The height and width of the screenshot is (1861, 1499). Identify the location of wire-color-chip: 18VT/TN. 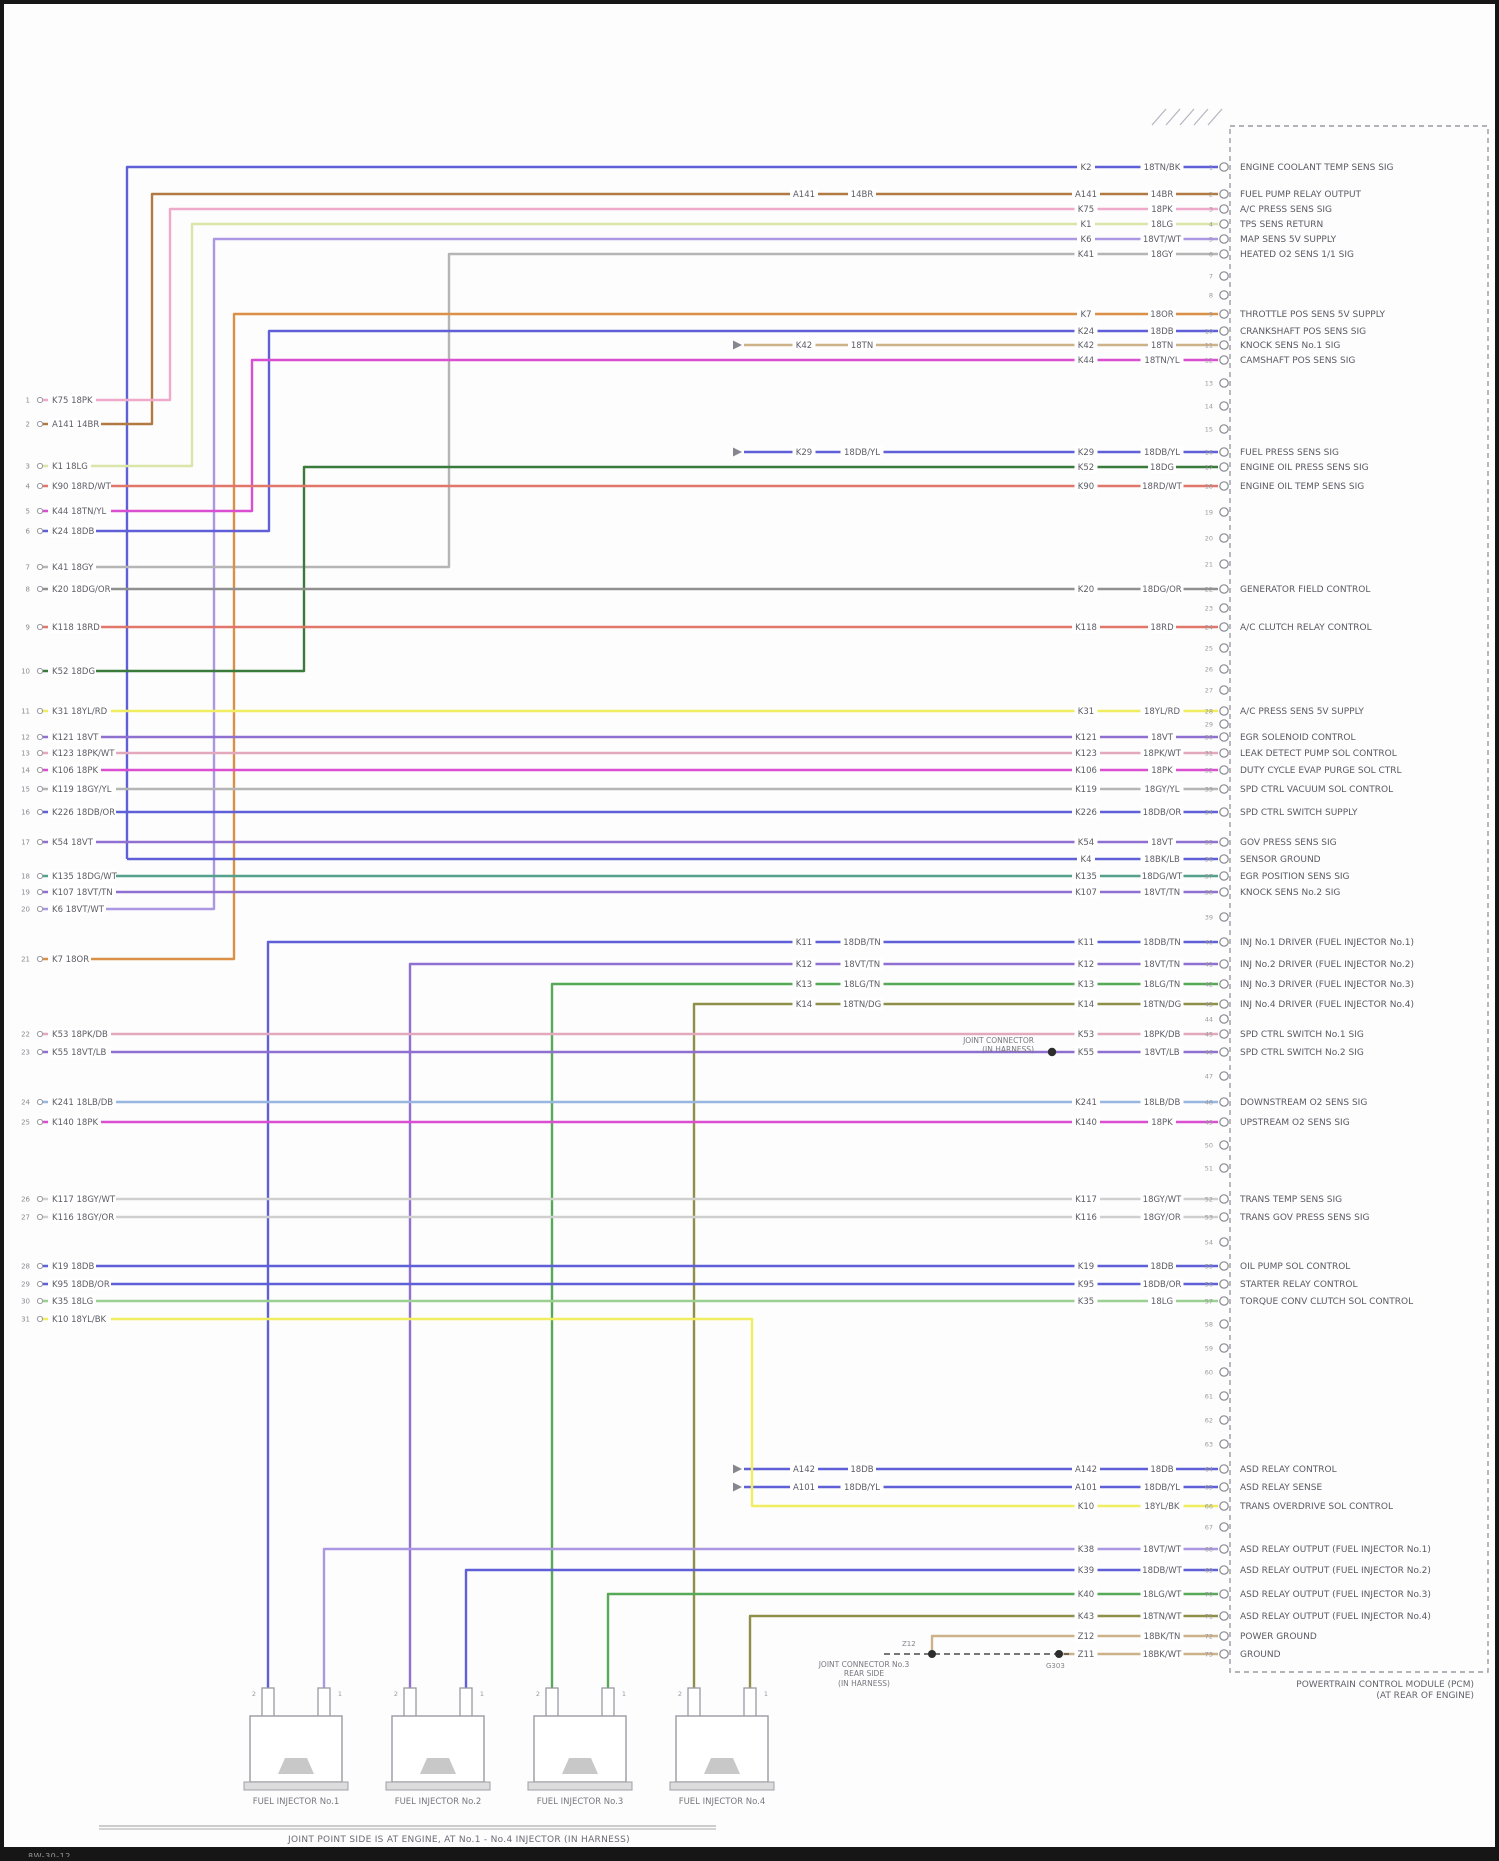
(1162, 893).